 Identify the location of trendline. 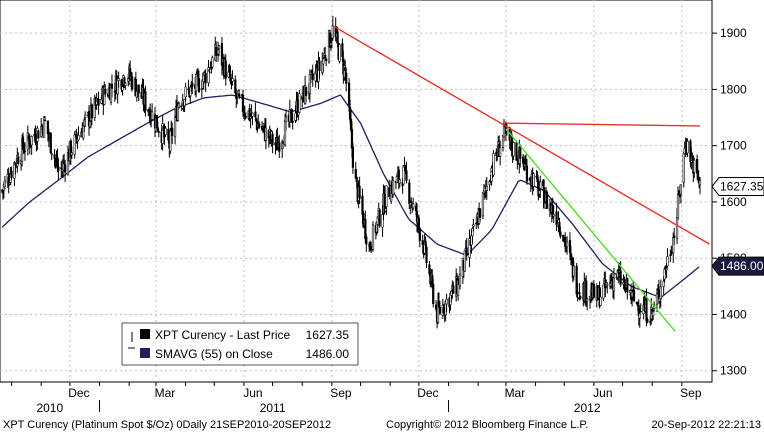
(590, 230).